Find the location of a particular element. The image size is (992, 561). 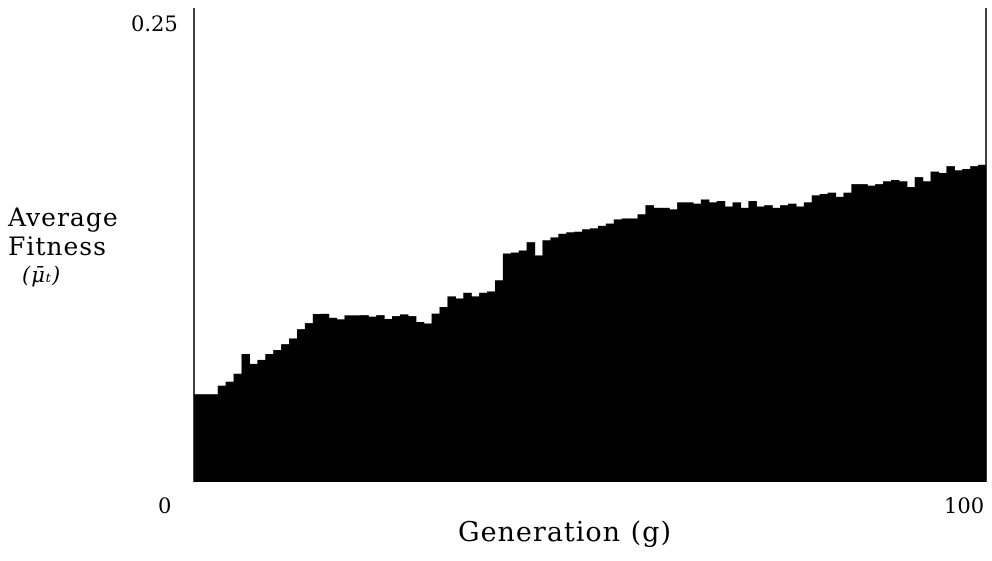

x-tick-label-end: 100 is located at coordinates (964, 506).